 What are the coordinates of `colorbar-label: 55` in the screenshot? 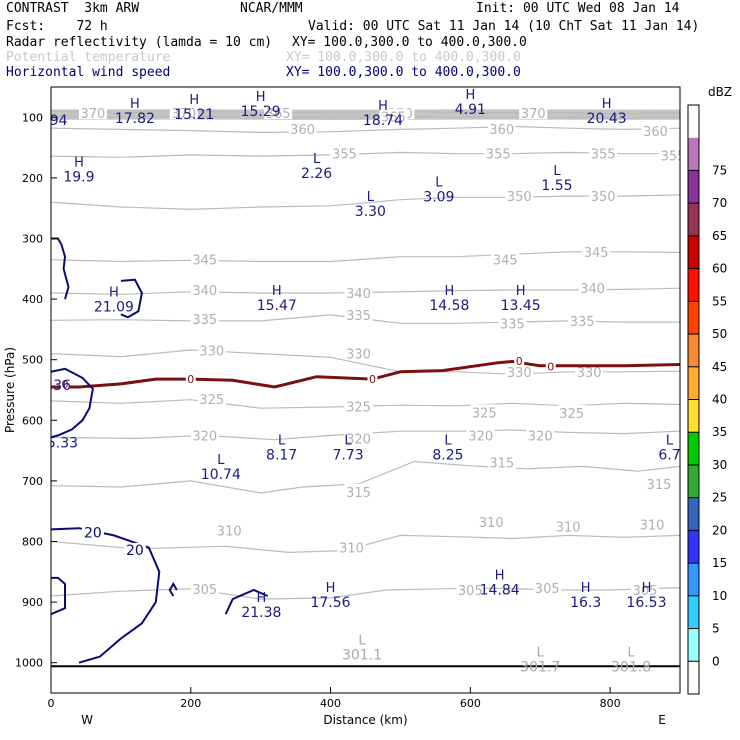 It's located at (719, 301).